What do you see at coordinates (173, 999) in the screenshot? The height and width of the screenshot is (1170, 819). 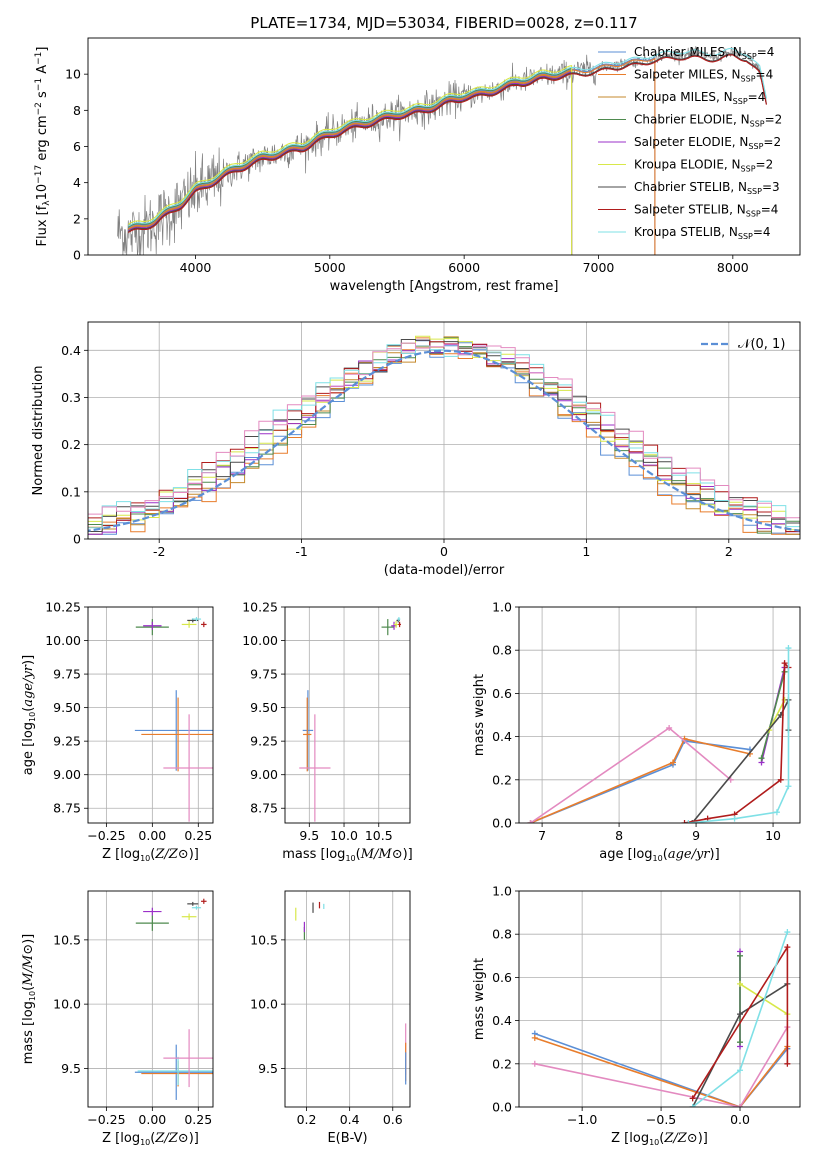 I see `mass-vs-Z-plot` at bounding box center [173, 999].